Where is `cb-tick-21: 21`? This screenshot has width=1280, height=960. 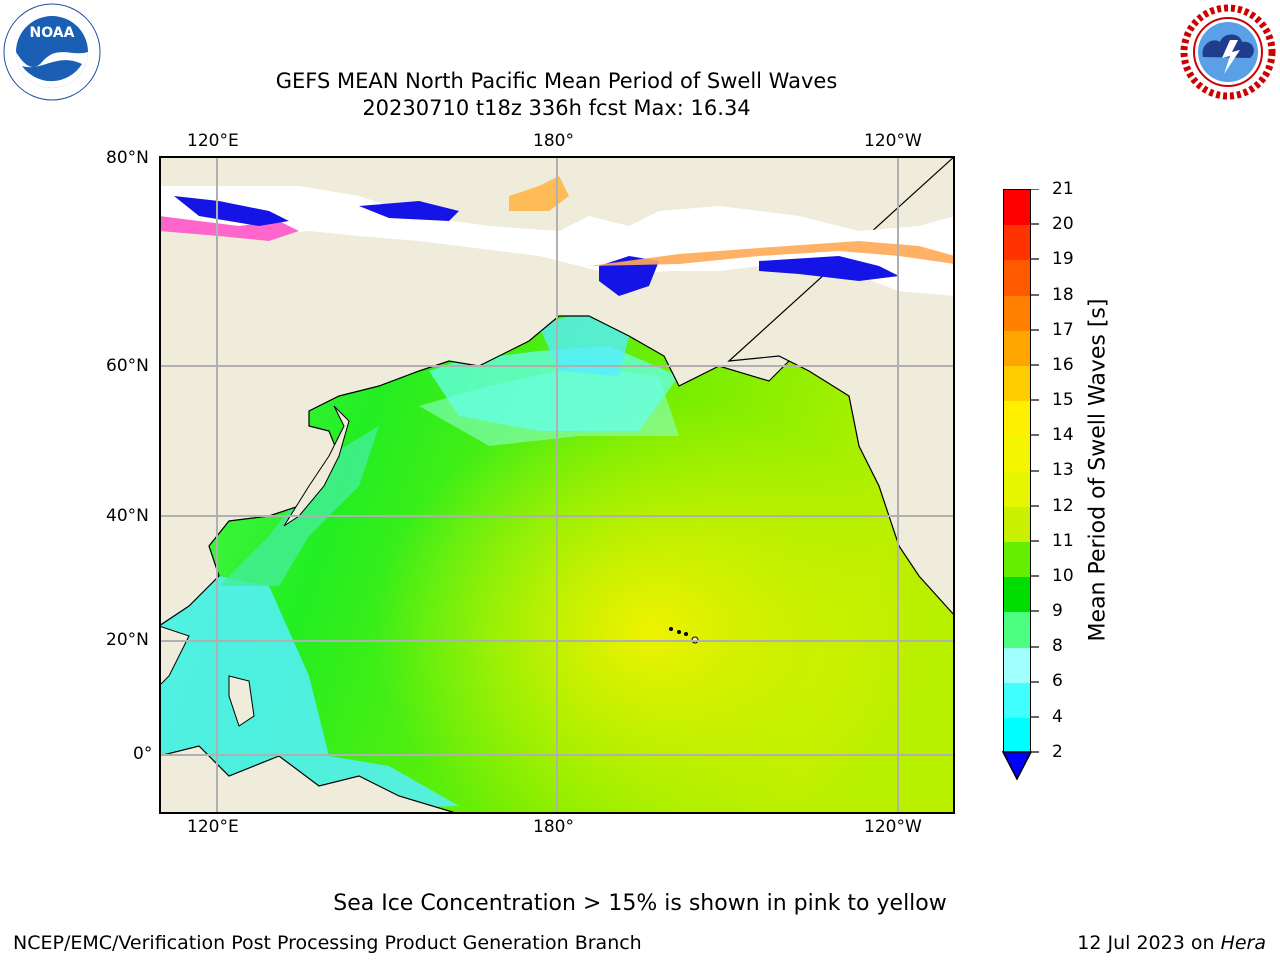 cb-tick-21: 21 is located at coordinates (1063, 189).